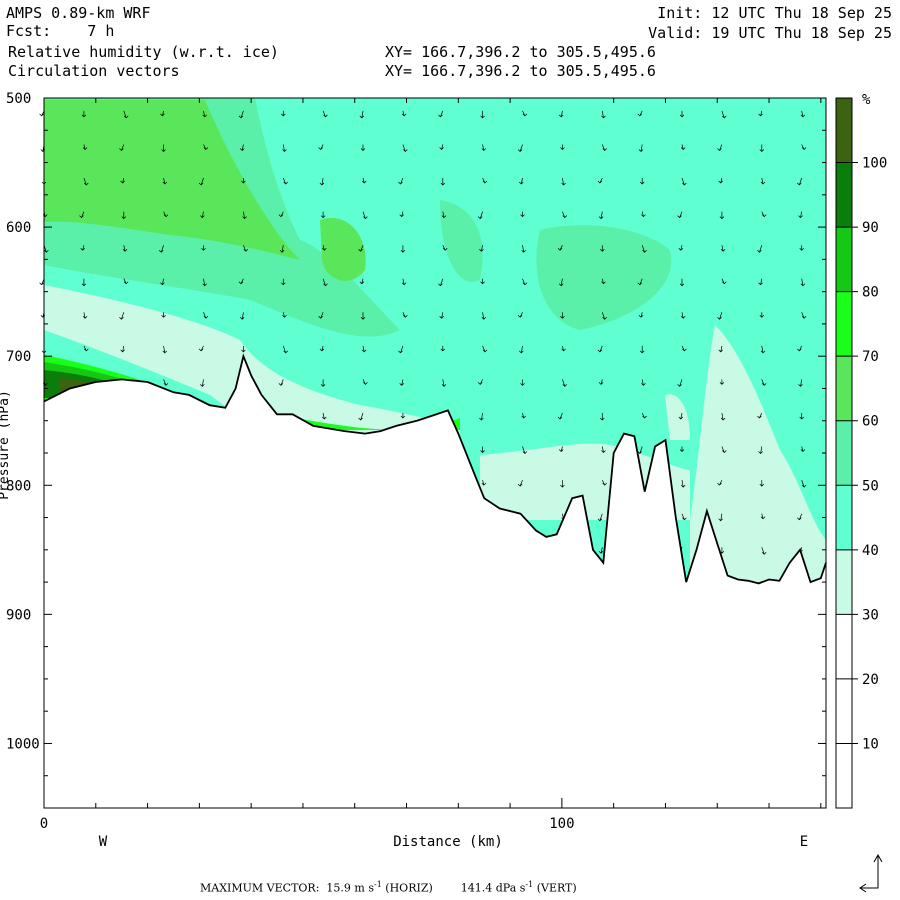 The height and width of the screenshot is (900, 900). Describe the element at coordinates (370, 423) in the screenshot. I see `rh-field-70-80-valley` at that location.